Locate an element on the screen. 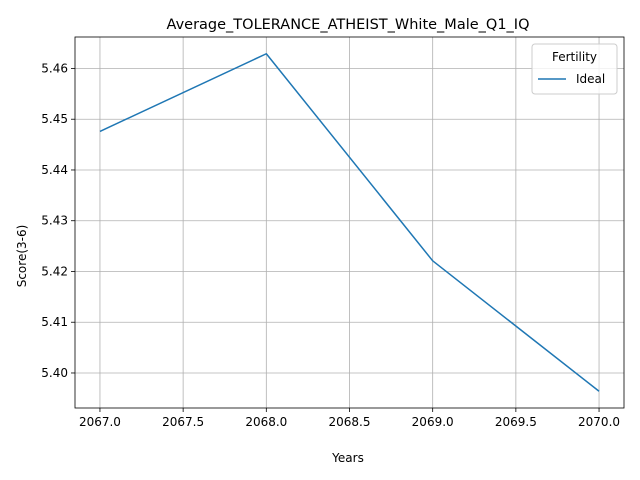 This screenshot has width=640, height=480. x-tick-label: 2069.5 is located at coordinates (516, 422).